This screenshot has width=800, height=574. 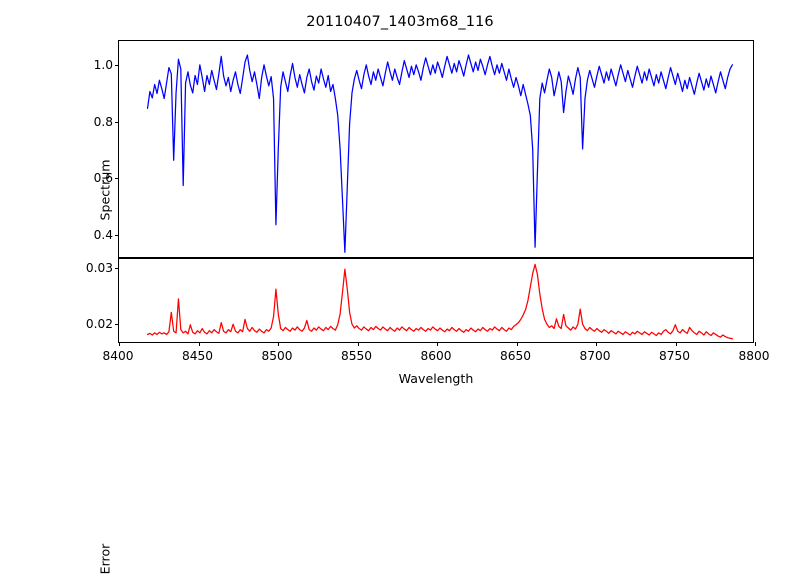 I want to click on error-line-plot, so click(x=436, y=300).